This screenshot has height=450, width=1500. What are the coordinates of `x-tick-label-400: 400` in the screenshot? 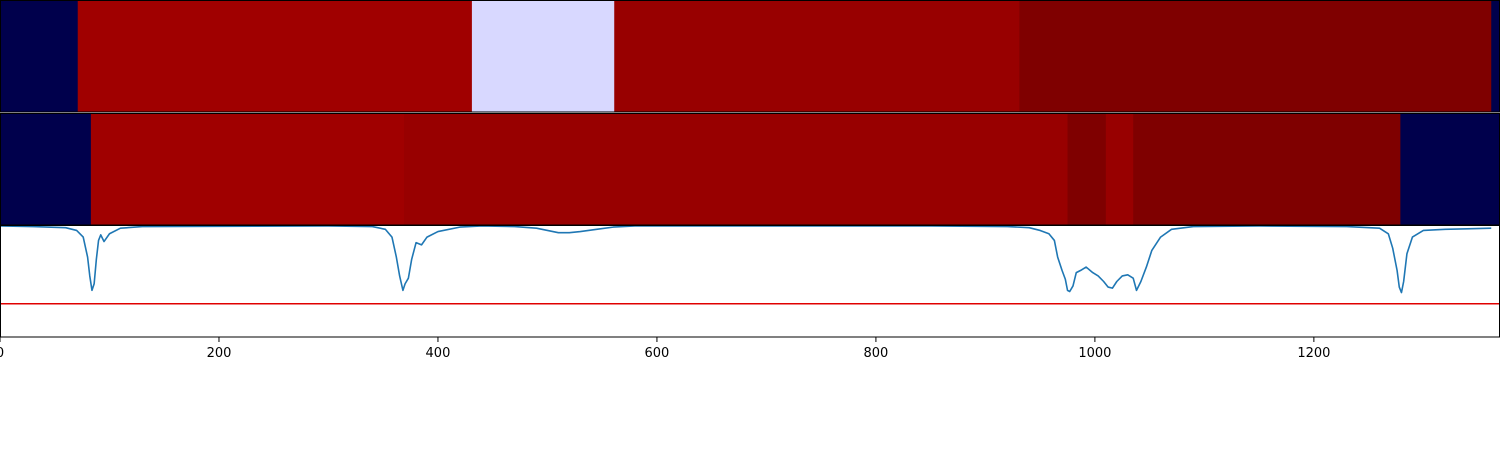 It's located at (438, 353).